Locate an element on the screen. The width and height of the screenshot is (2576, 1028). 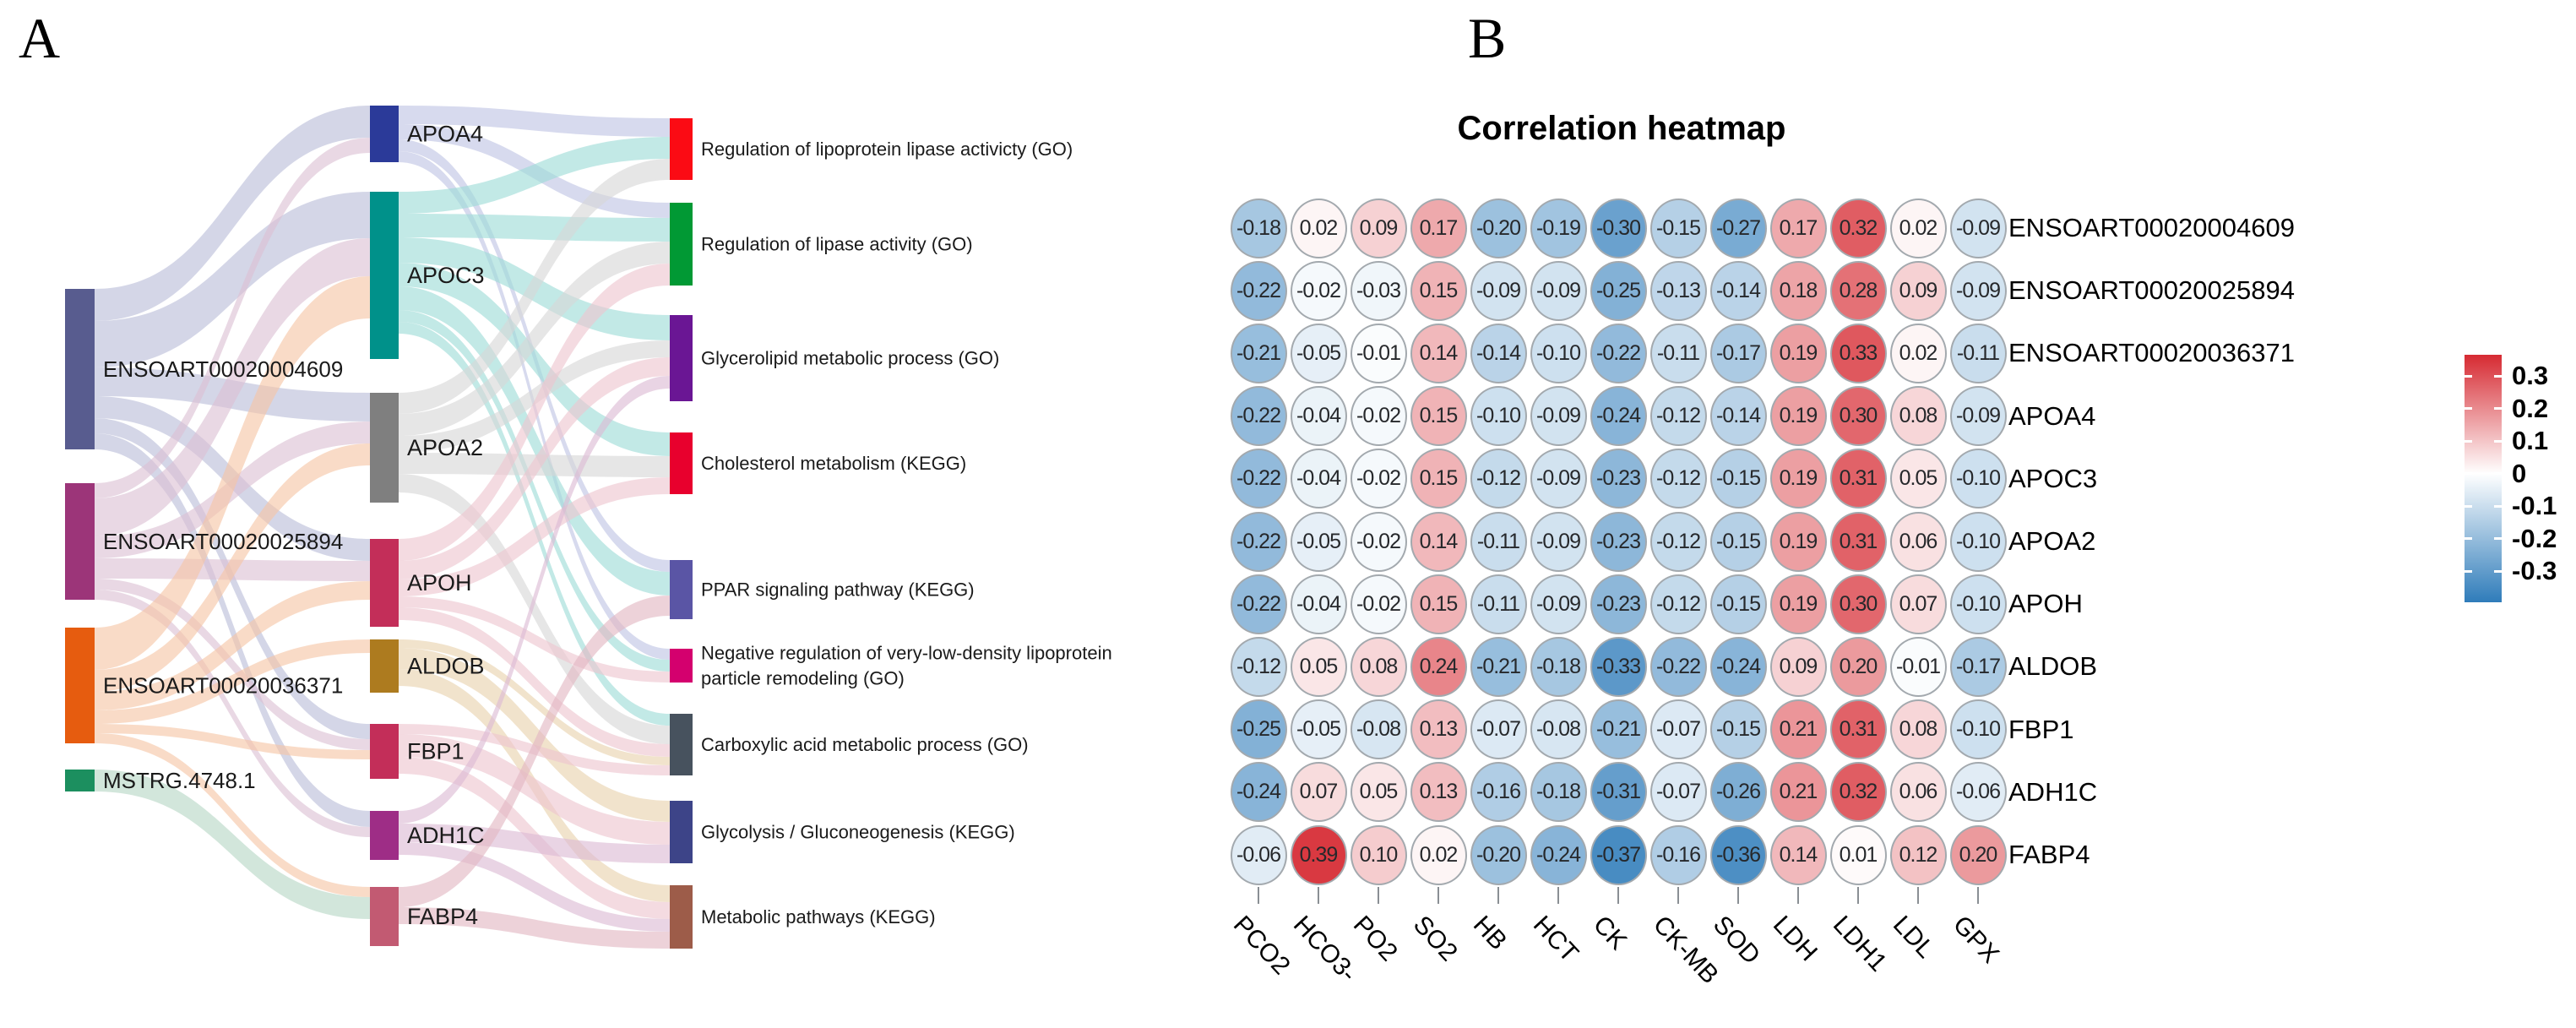
sankey-link-APOA4-lipoprotein is located at coordinates (534, 121).